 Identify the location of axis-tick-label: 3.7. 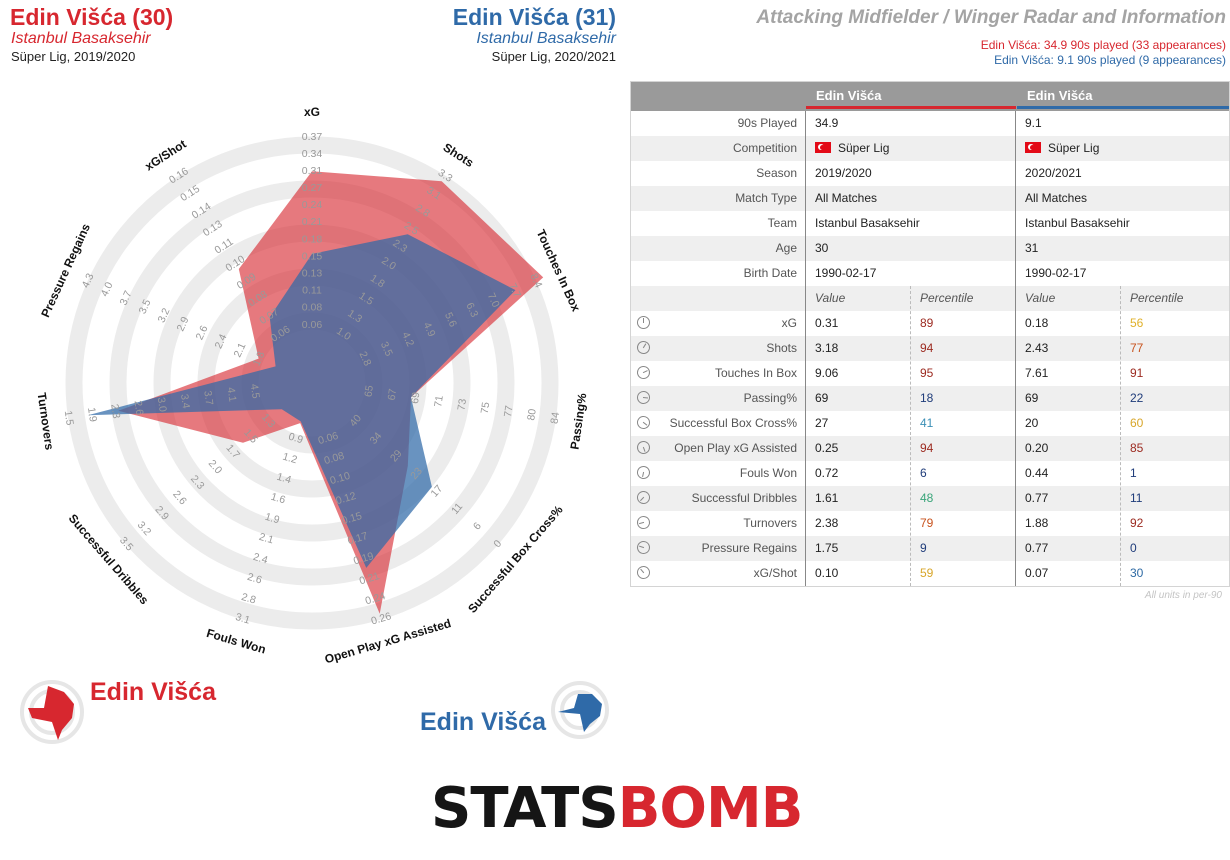
(208, 398).